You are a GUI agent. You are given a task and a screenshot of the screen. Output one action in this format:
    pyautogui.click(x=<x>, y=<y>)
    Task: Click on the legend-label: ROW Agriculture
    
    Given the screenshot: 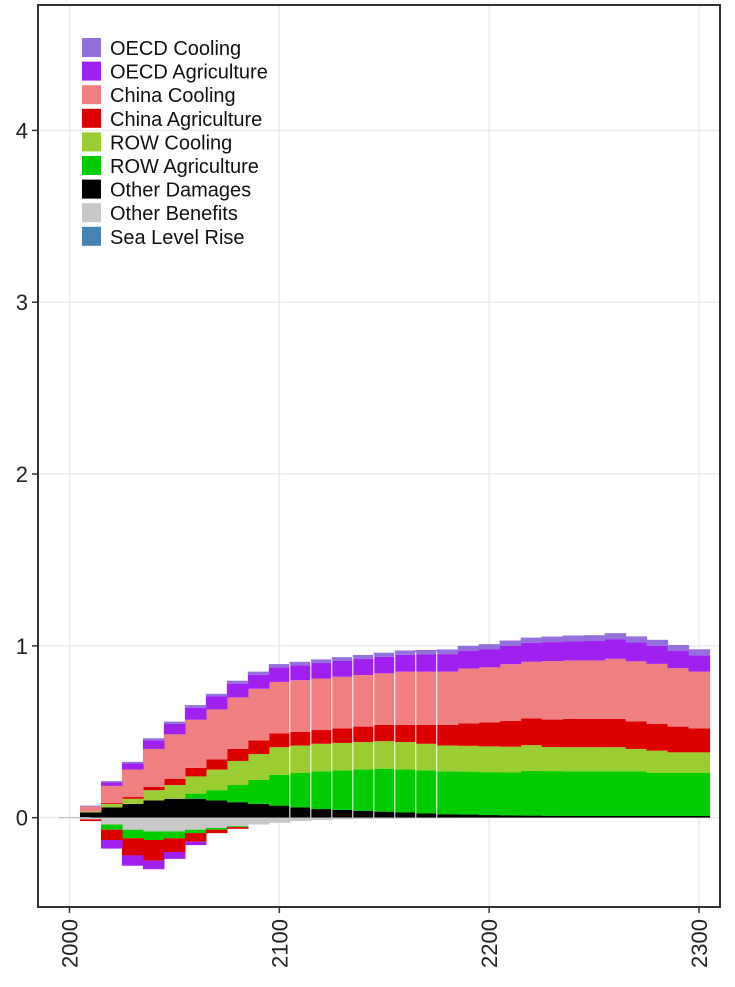 What is the action you would take?
    pyautogui.click(x=184, y=167)
    